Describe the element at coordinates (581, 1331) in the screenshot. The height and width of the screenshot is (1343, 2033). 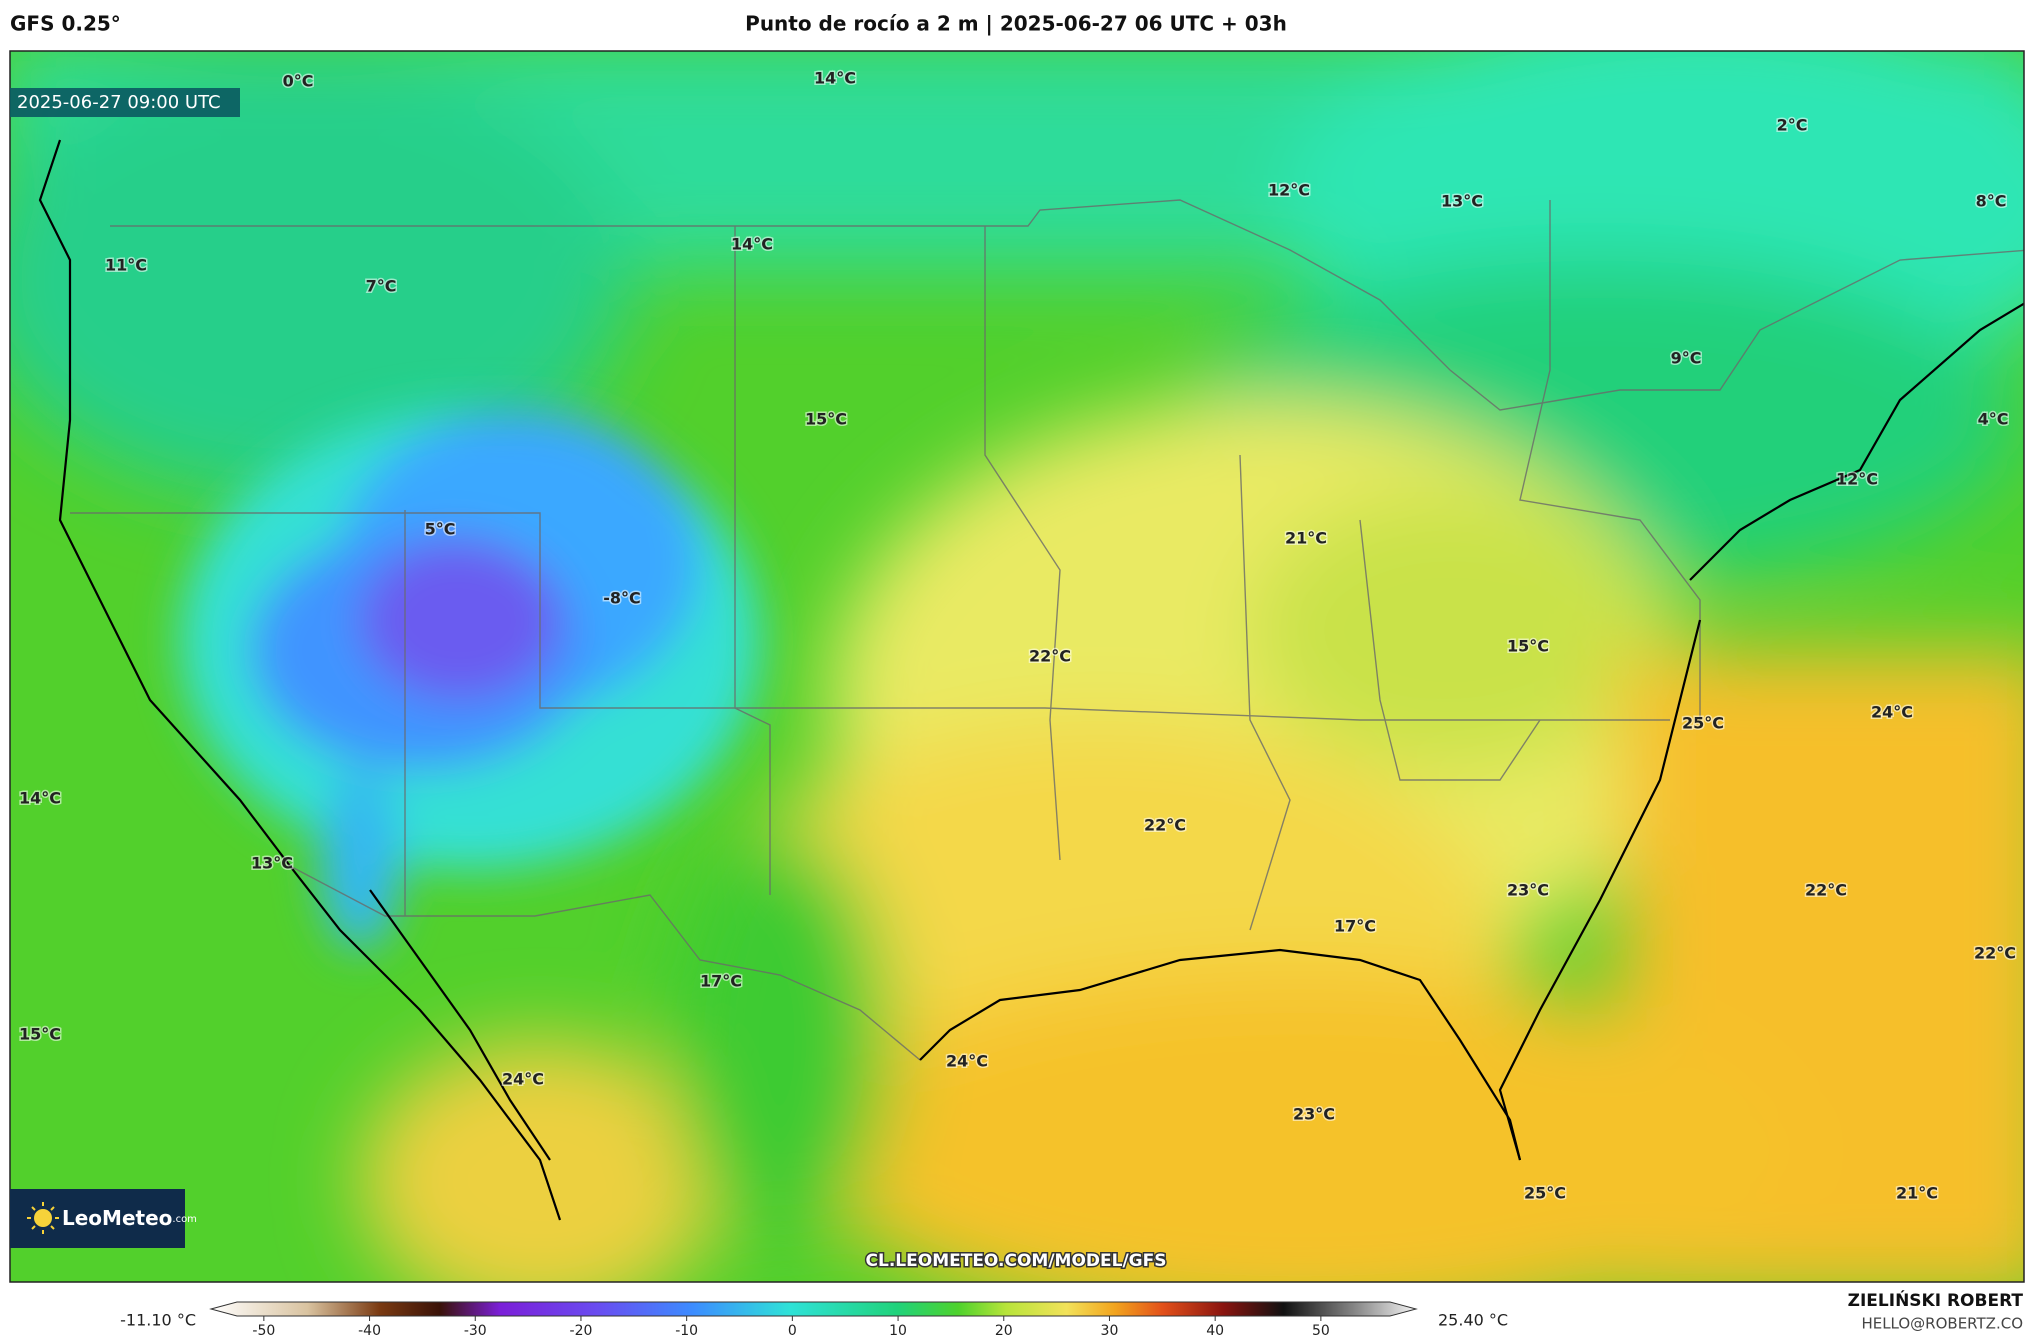
I see `colorbar-tick-label: -20` at that location.